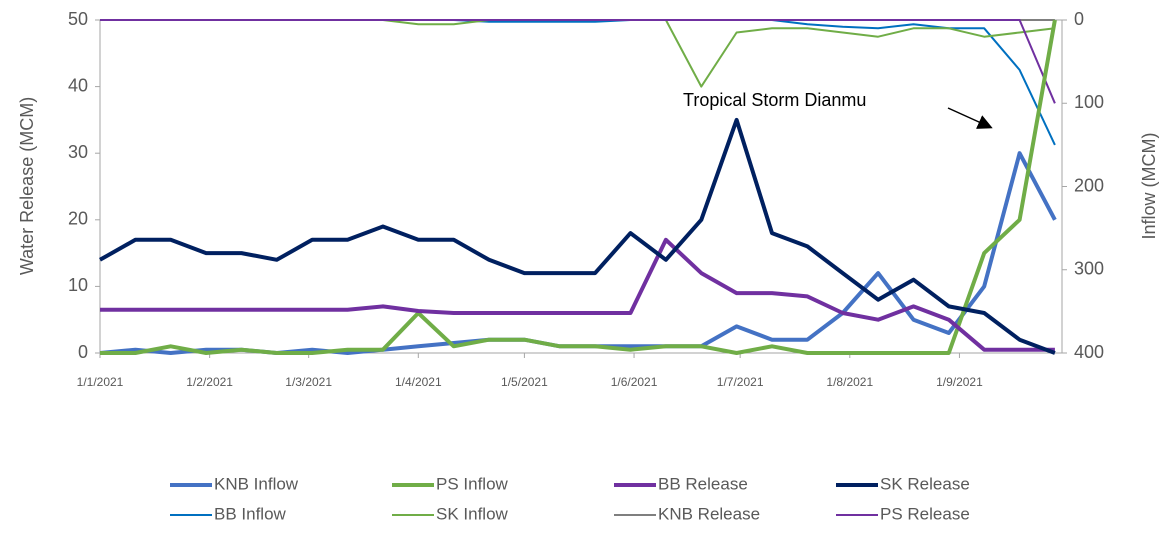 This screenshot has height=534, width=1169. Describe the element at coordinates (634, 382) in the screenshot. I see `x-tick-label: 1/6/2021` at that location.